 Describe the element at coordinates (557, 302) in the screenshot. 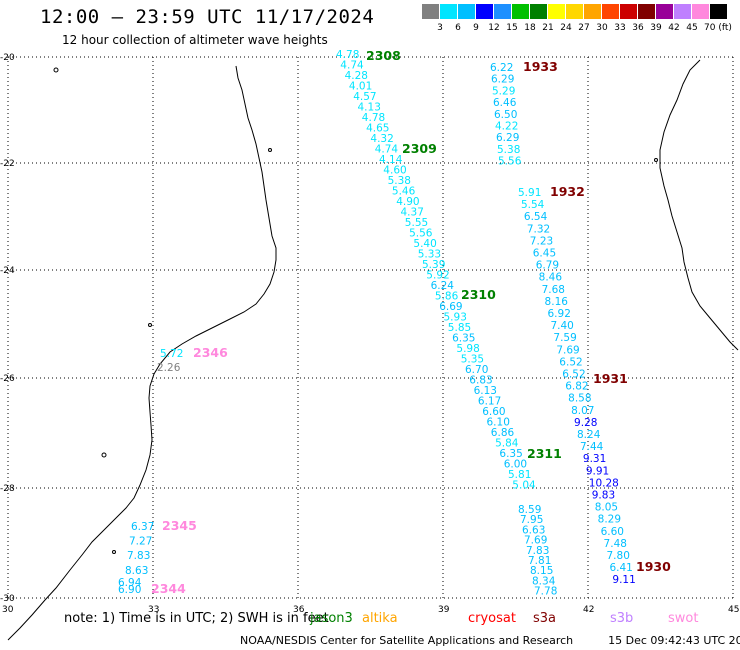

I see `wave-height-value: 8.16` at that location.